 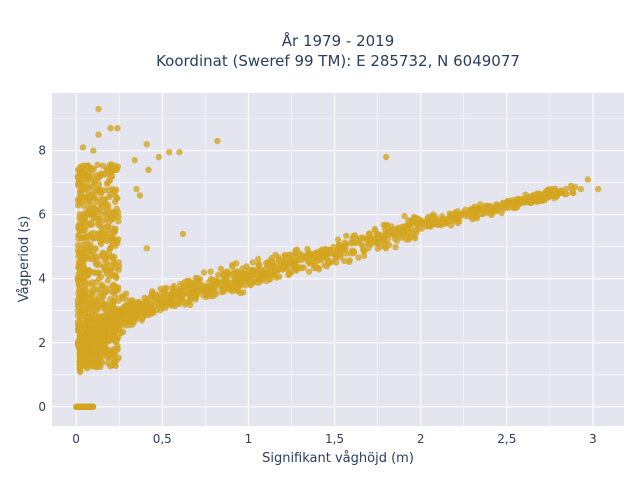 What do you see at coordinates (338, 458) in the screenshot?
I see `x-axis-title: Signifikant våghöjd (m)` at bounding box center [338, 458].